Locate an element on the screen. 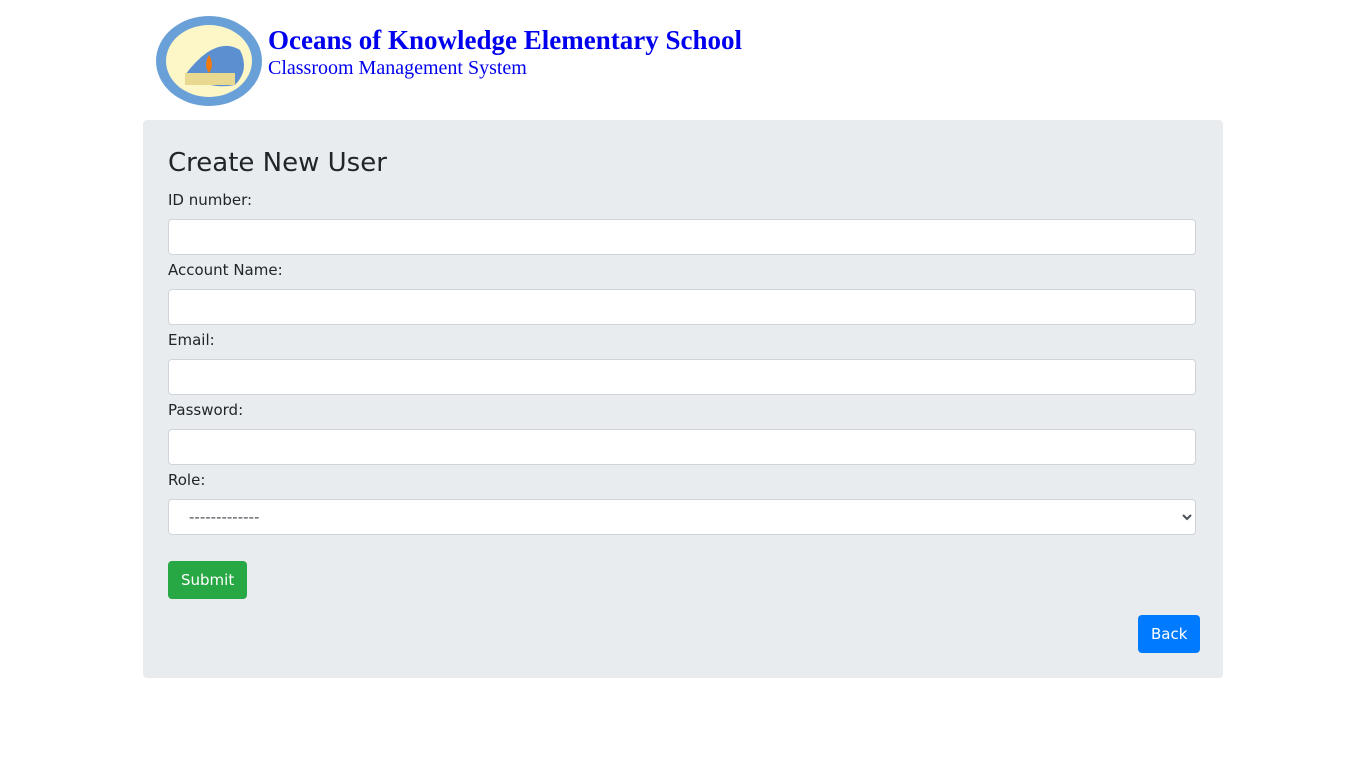 This screenshot has width=1366, height=768. account-name-label: Account Name: is located at coordinates (225, 270).